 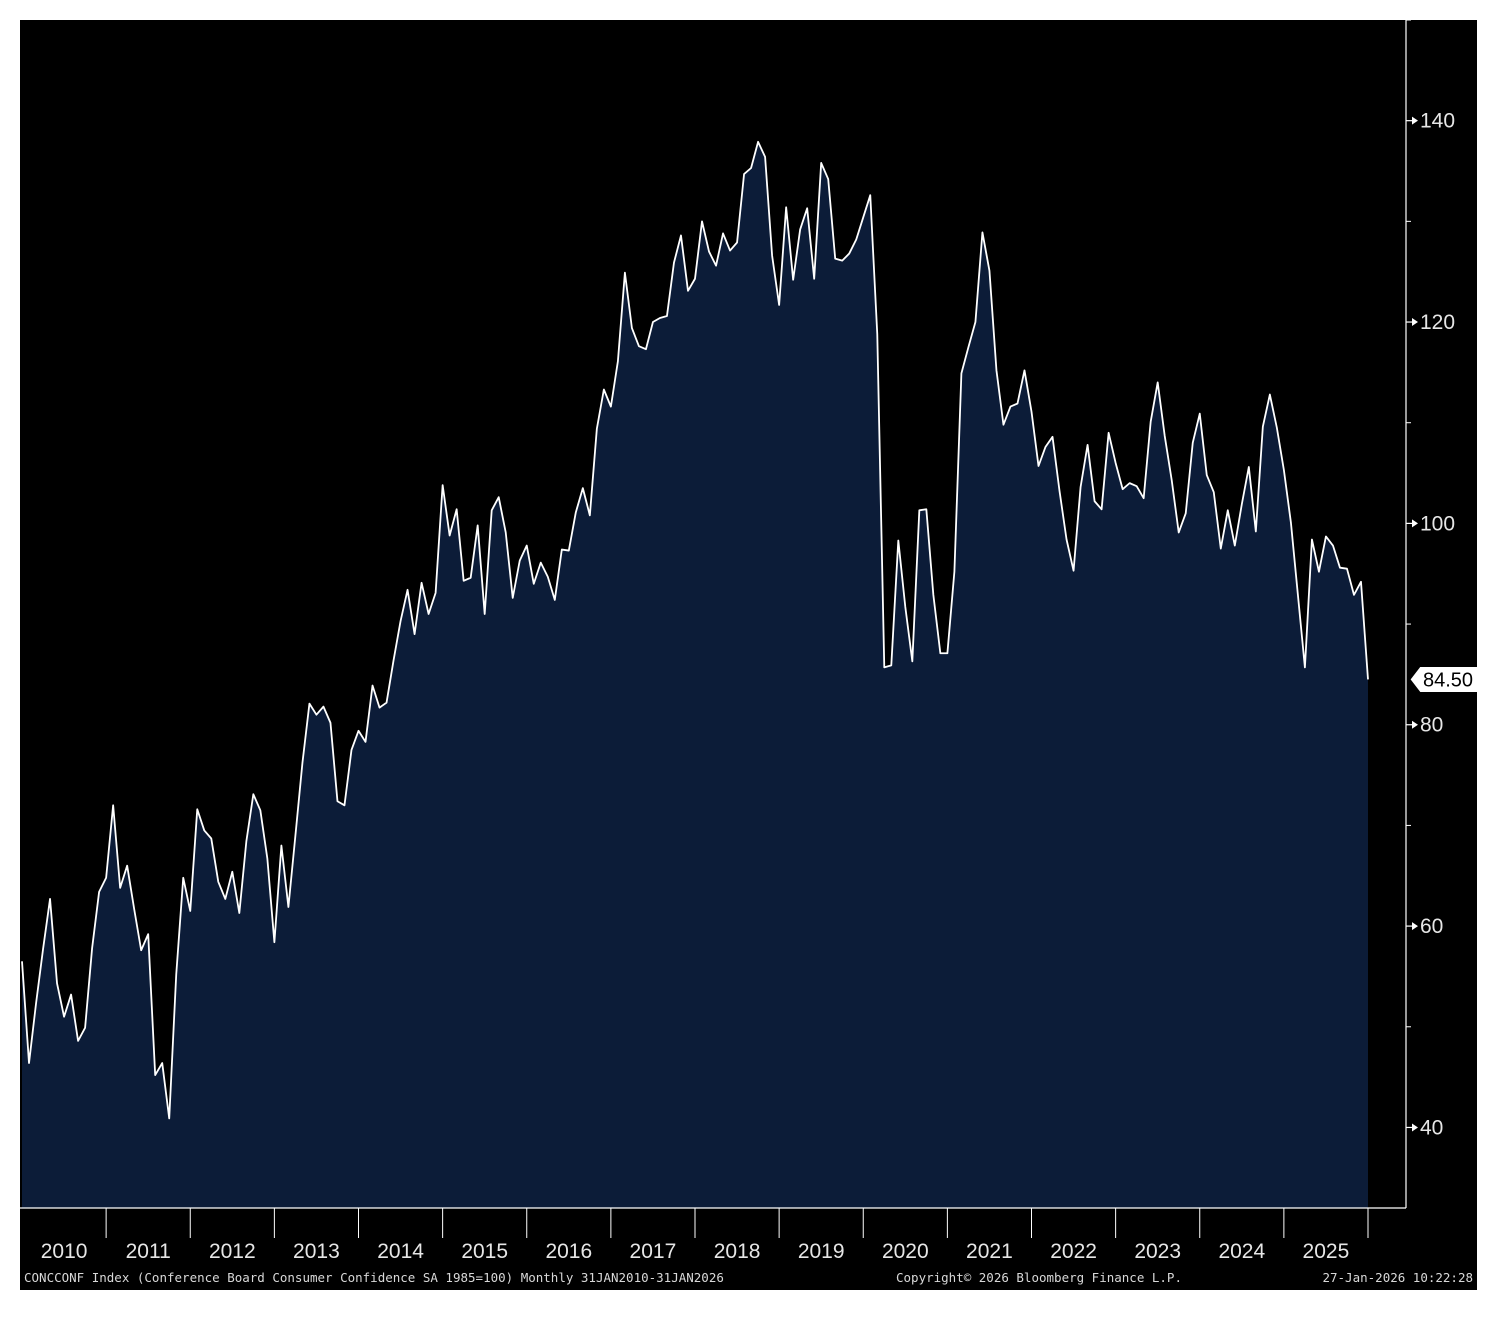 I want to click on y-tick-label: 140, so click(x=1437, y=121).